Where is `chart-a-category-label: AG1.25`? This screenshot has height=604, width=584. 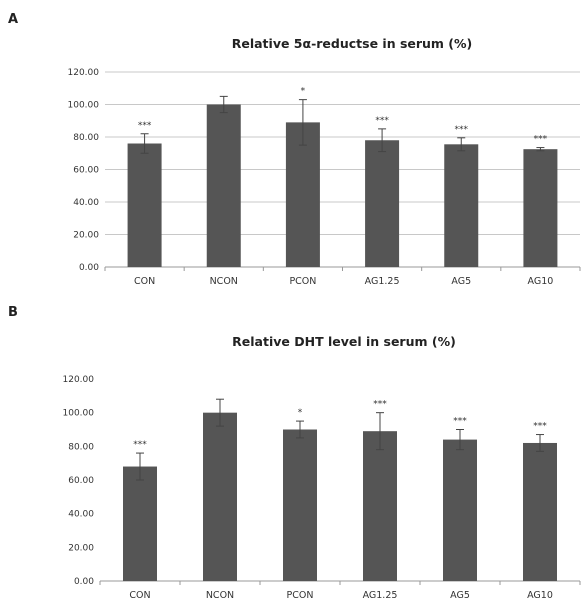
chart-a-category-label: AG1.25 is located at coordinates (382, 281).